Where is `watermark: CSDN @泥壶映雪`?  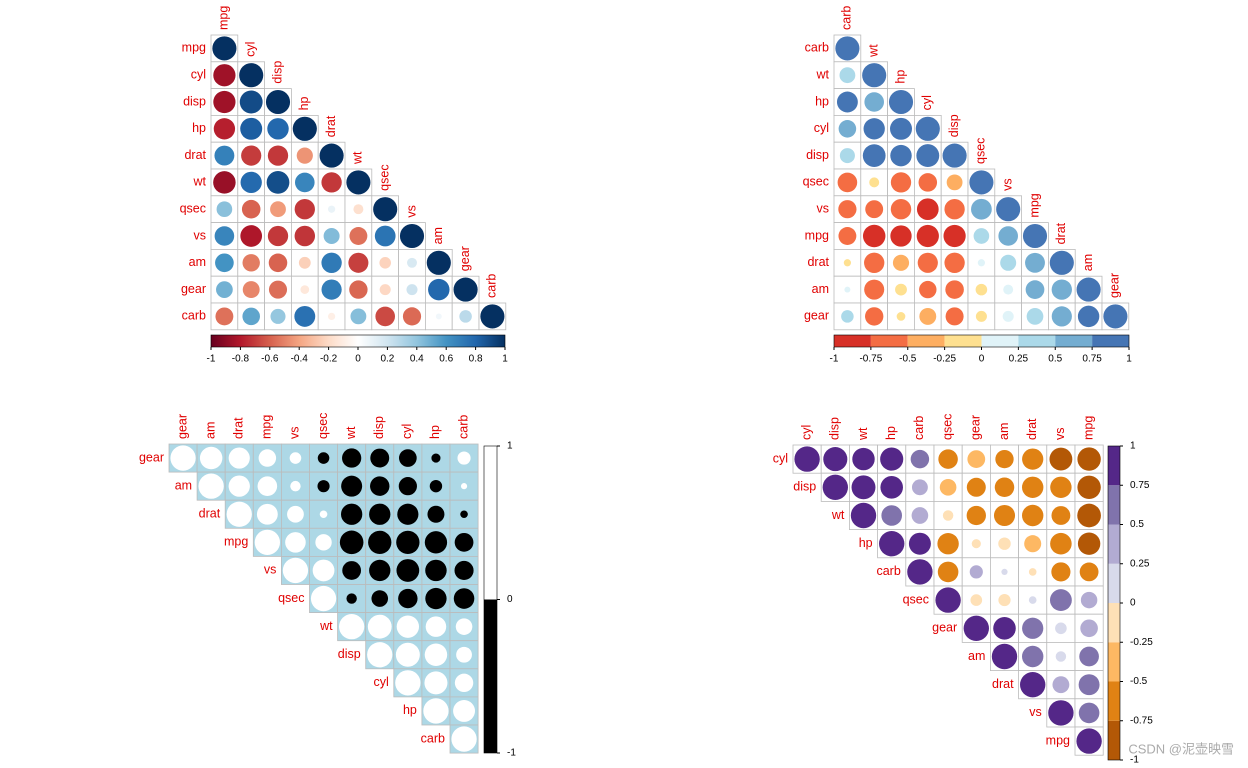 watermark: CSDN @泥壶映雪 is located at coordinates (1181, 748).